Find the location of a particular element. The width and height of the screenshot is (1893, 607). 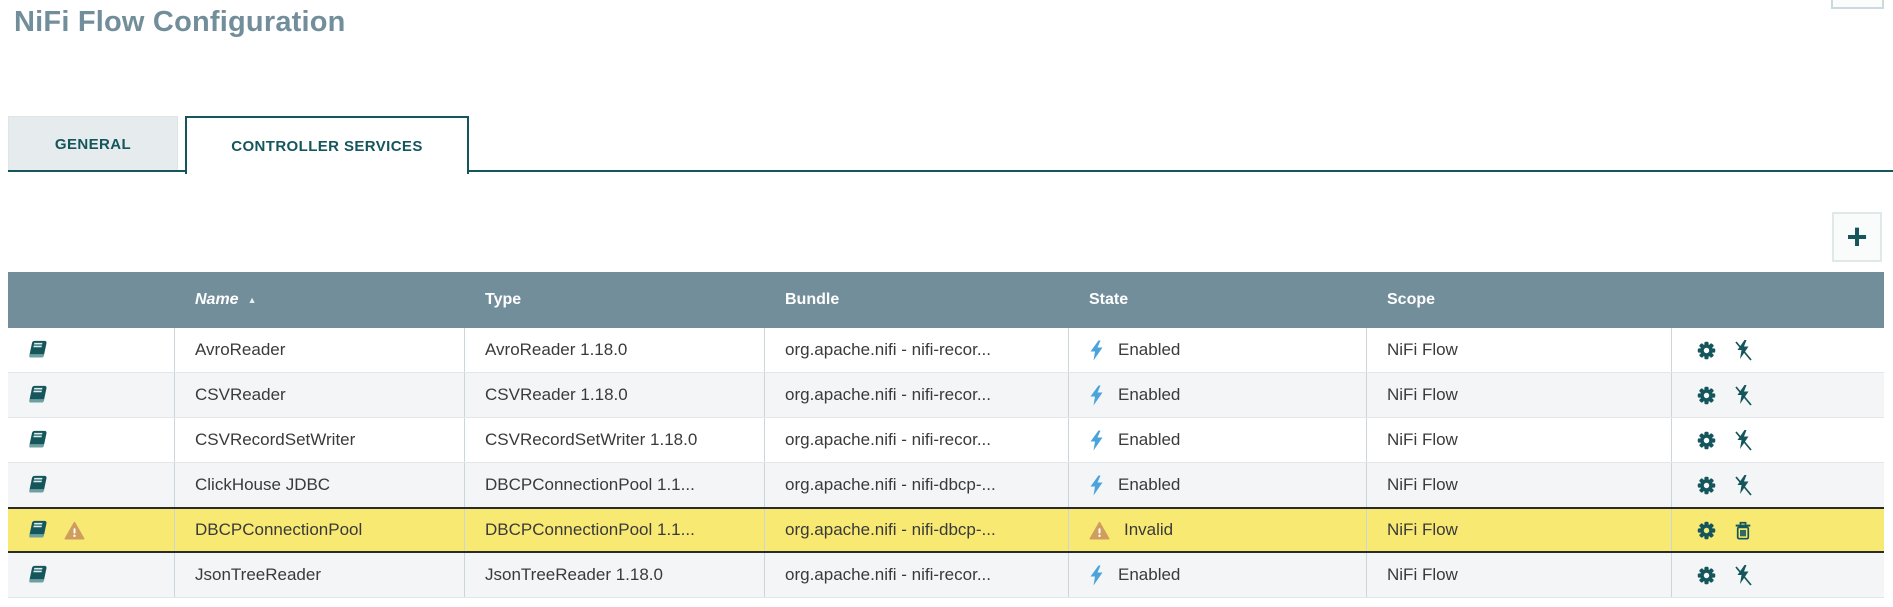

column-header-icon is located at coordinates (91, 300).